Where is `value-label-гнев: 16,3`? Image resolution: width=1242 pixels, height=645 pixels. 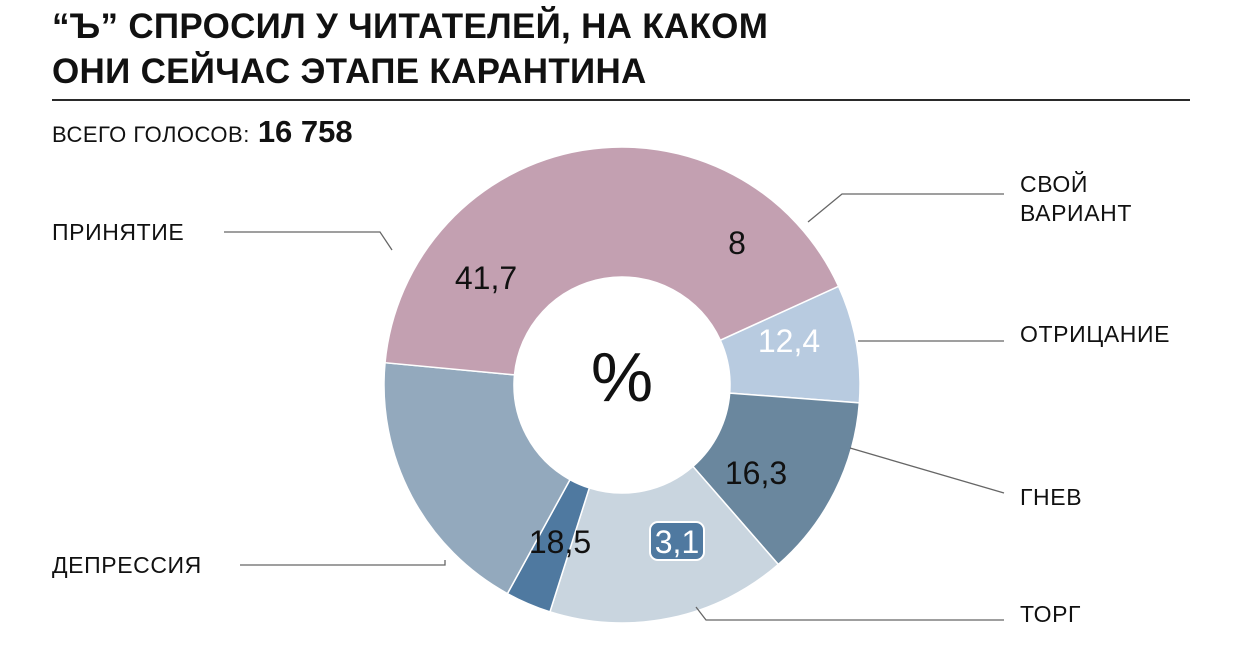
value-label-гнев: 16,3 is located at coordinates (756, 473).